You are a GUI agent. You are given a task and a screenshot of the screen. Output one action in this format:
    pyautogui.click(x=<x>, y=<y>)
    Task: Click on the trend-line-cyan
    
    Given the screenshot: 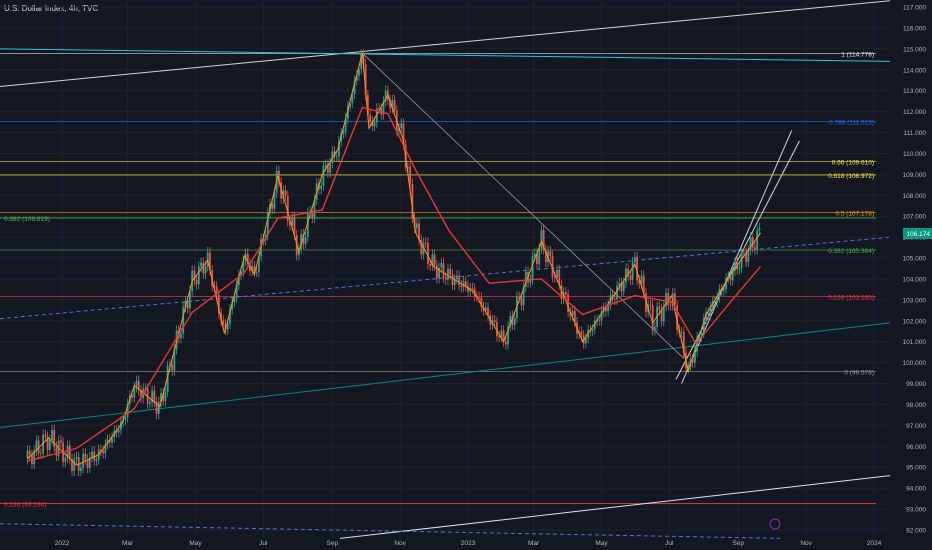 What is the action you would take?
    pyautogui.click(x=445, y=55)
    